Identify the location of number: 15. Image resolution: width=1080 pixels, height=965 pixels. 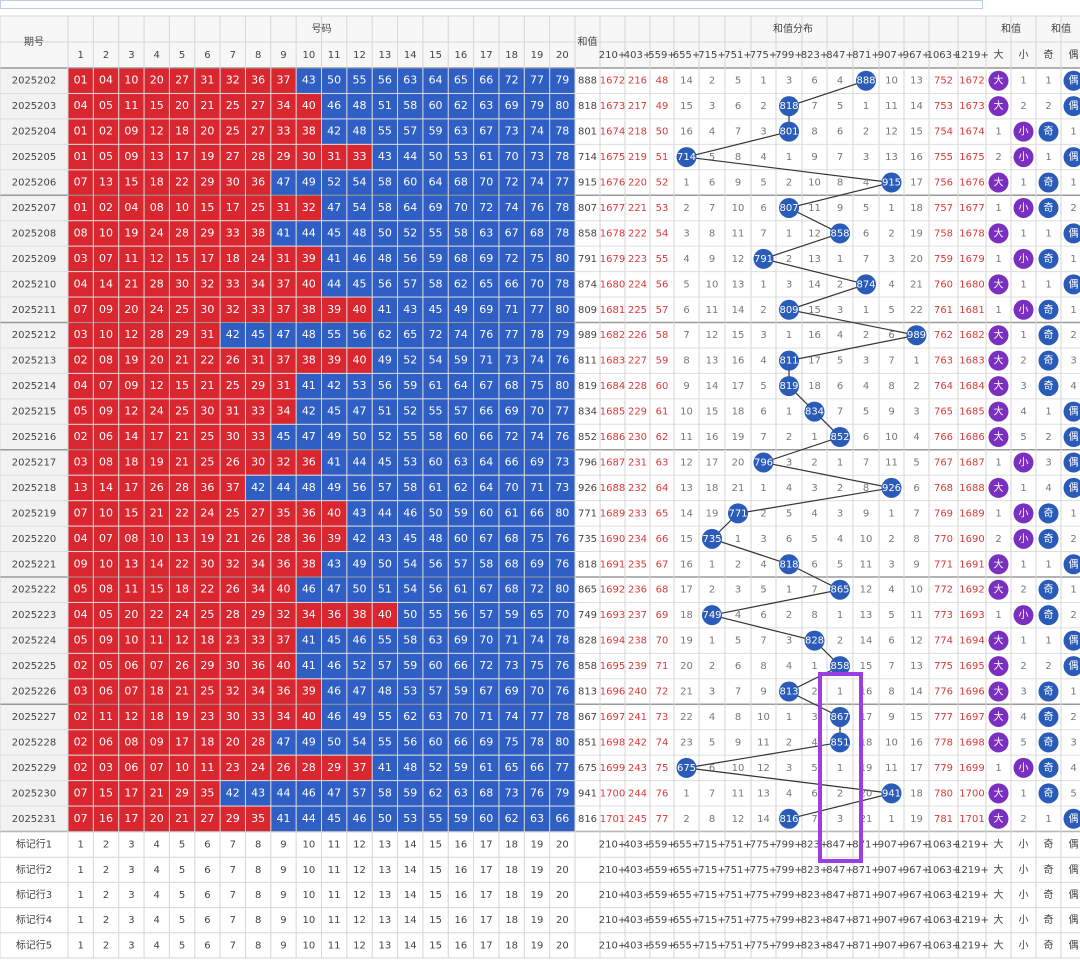
(131, 512).